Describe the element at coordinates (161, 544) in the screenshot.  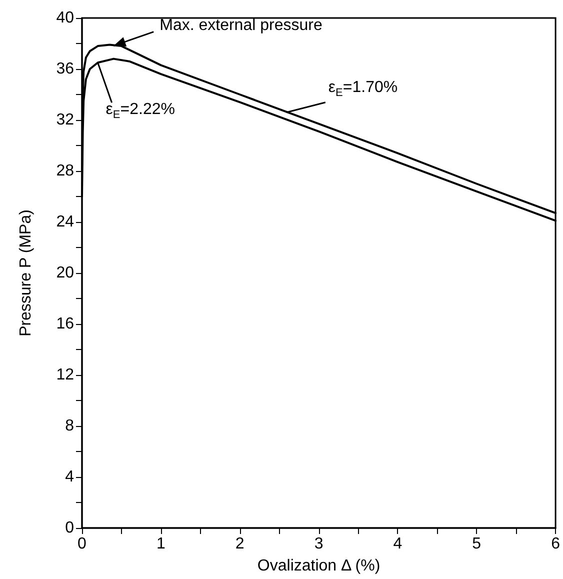
I see `x-tick-label: 1` at that location.